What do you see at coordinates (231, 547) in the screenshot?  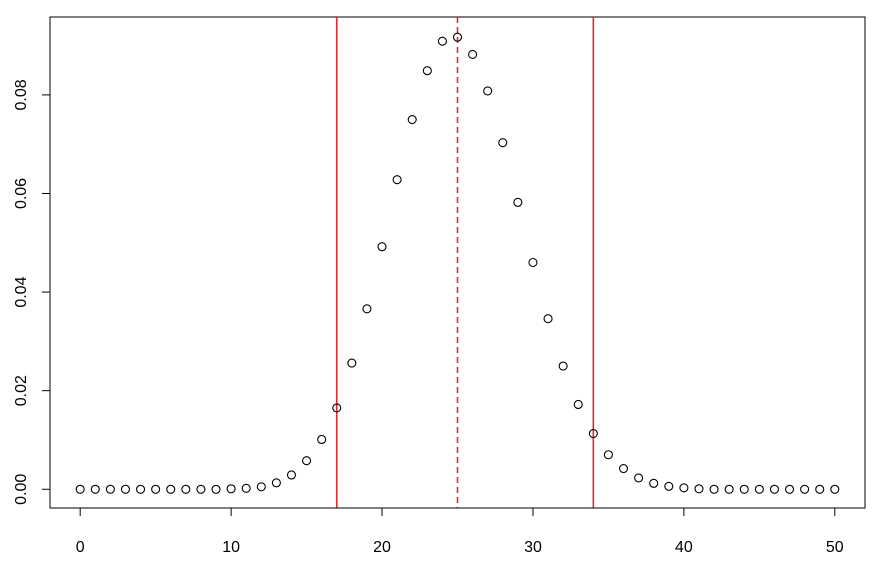 I see `x-tick-label: 10` at bounding box center [231, 547].